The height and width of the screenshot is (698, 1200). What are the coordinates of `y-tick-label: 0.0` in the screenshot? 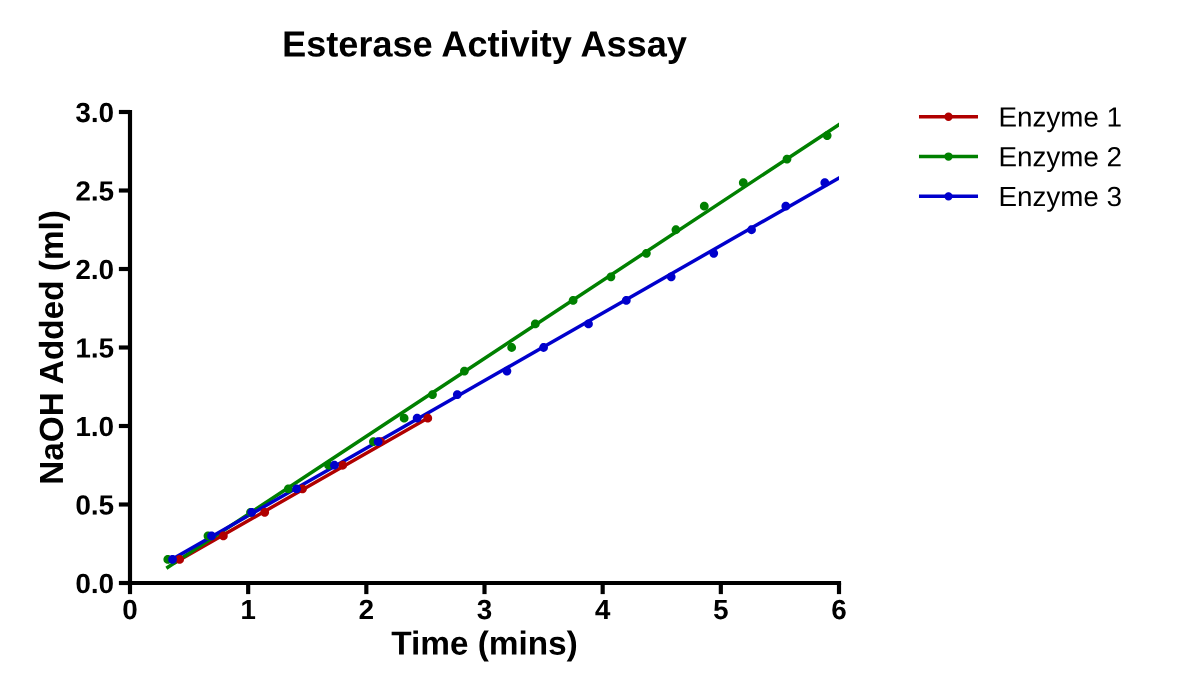 It's located at (94, 583).